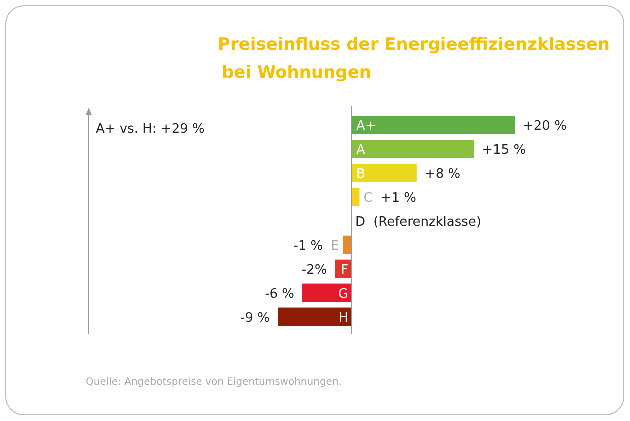 This screenshot has height=421, width=630. Describe the element at coordinates (368, 198) in the screenshot. I see `y-tick-label: C` at that location.